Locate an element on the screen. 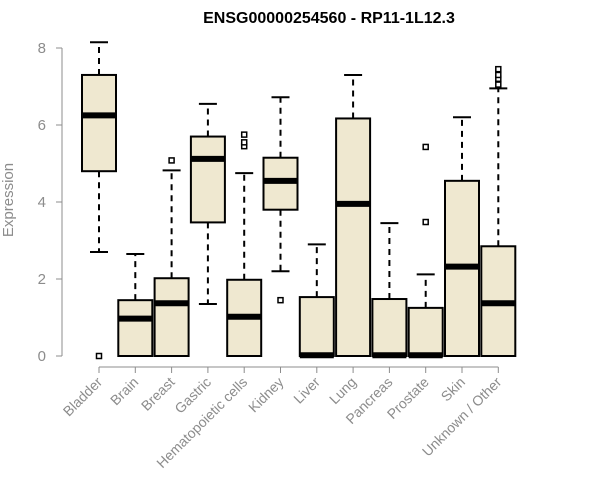 The width and height of the screenshot is (600, 500). y-tick-label: 0 is located at coordinates (42, 356).